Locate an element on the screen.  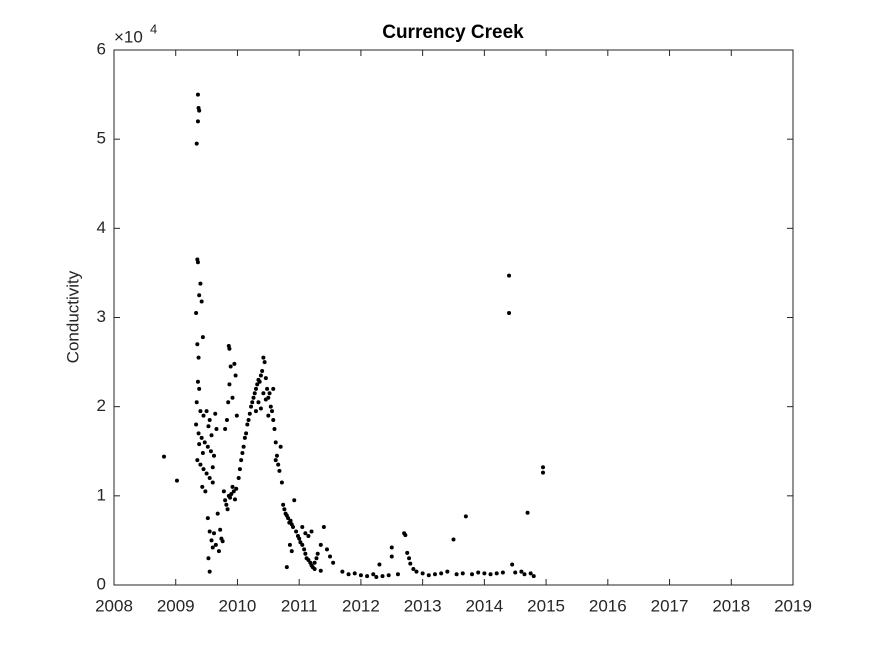
x-tick-label: 2018 is located at coordinates (731, 605).